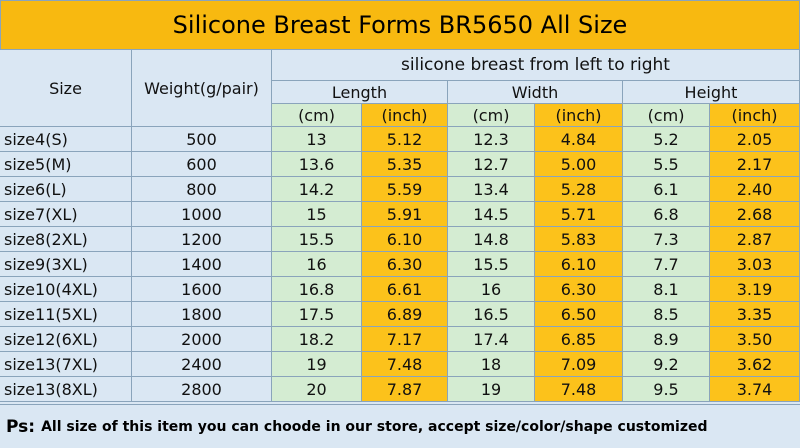  Describe the element at coordinates (66, 88) in the screenshot. I see `header-size: Size` at that location.